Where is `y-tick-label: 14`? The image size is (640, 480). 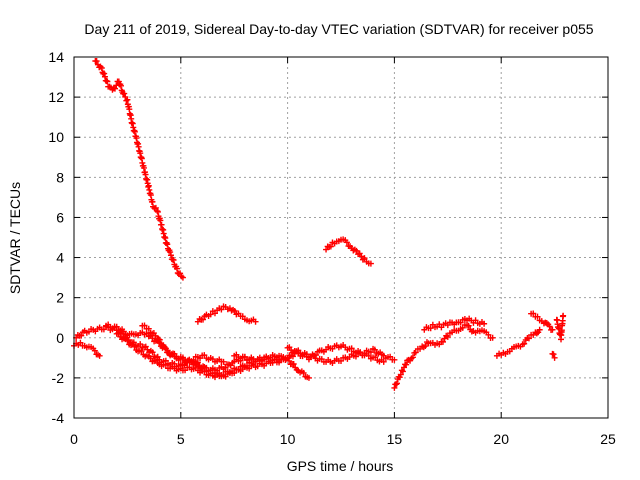
y-tick-label: 14 is located at coordinates (56, 57).